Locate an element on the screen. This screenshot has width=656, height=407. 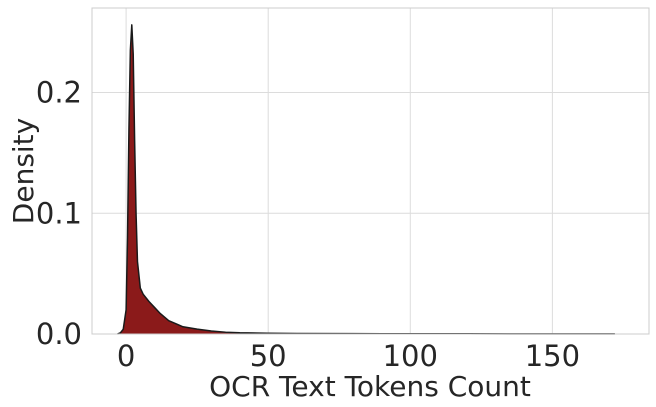
y-tick-label: 0.0 is located at coordinates (59, 334).